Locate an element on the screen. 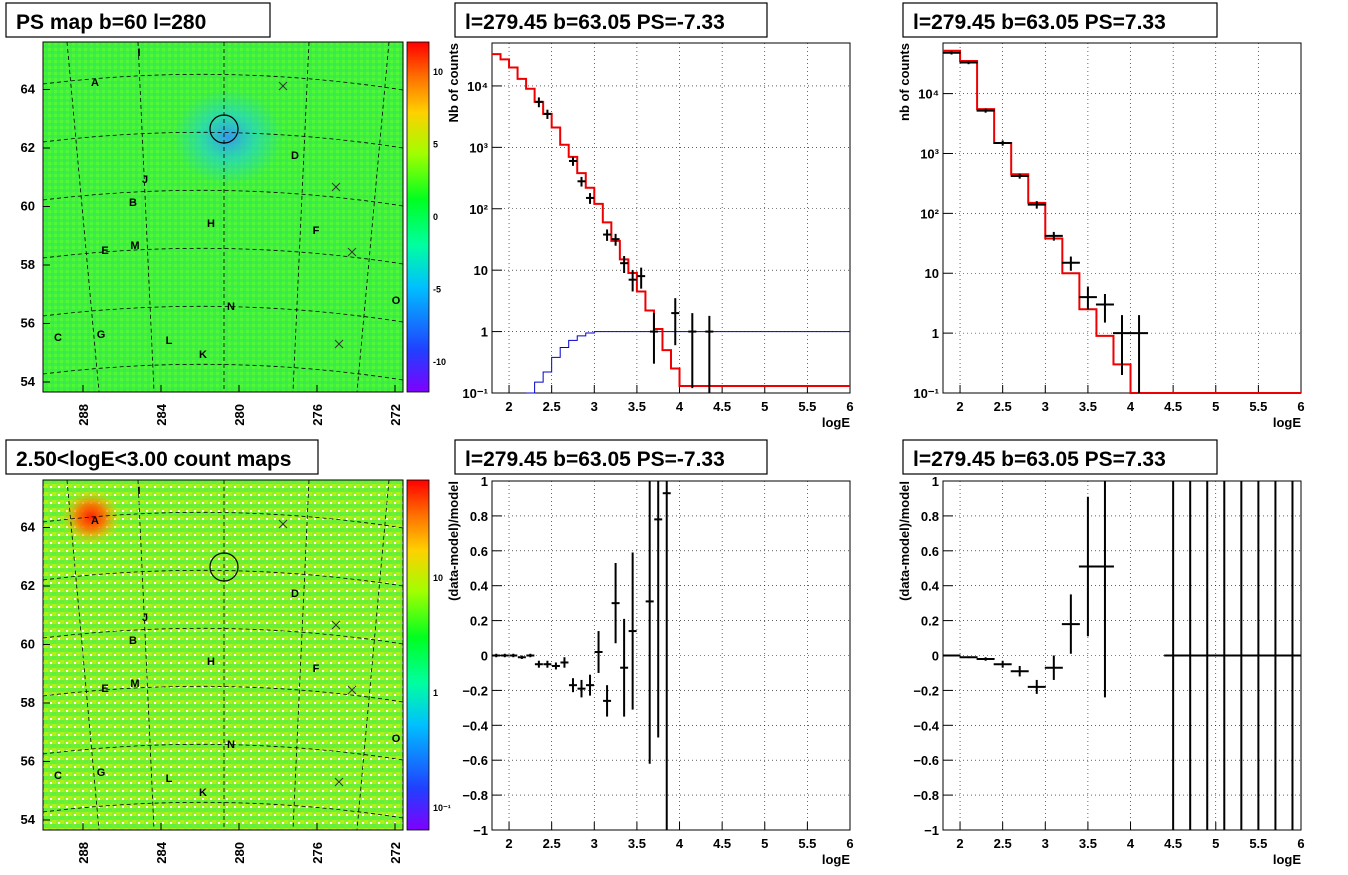  count-map-source-label: O is located at coordinates (396, 739).